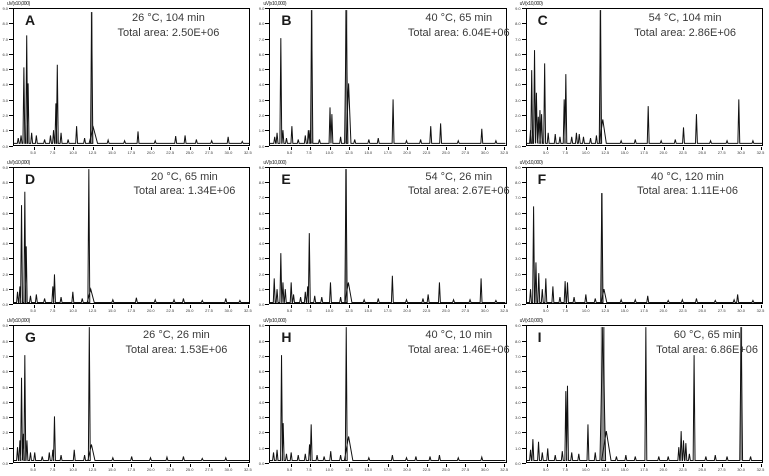 Image resolution: width=769 pixels, height=476 pixels. I want to click on plot-area: C 54 °C, 104 min Total area: 2.86E+06, so click(644, 77).